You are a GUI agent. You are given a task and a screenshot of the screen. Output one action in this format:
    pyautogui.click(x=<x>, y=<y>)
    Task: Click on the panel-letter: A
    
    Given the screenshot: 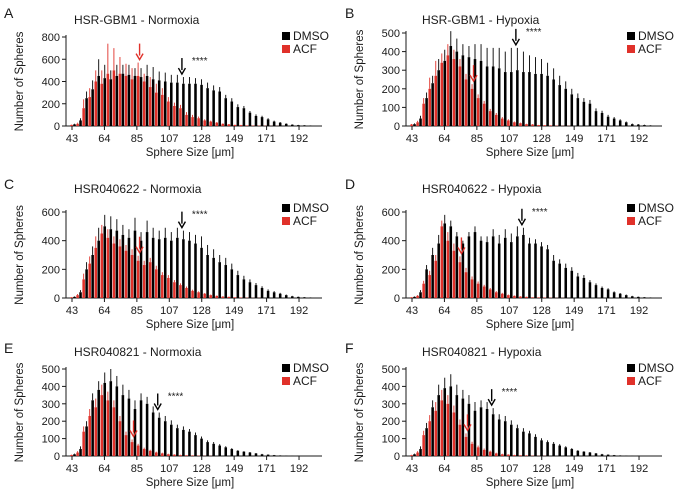 What is the action you would take?
    pyautogui.click(x=9, y=13)
    